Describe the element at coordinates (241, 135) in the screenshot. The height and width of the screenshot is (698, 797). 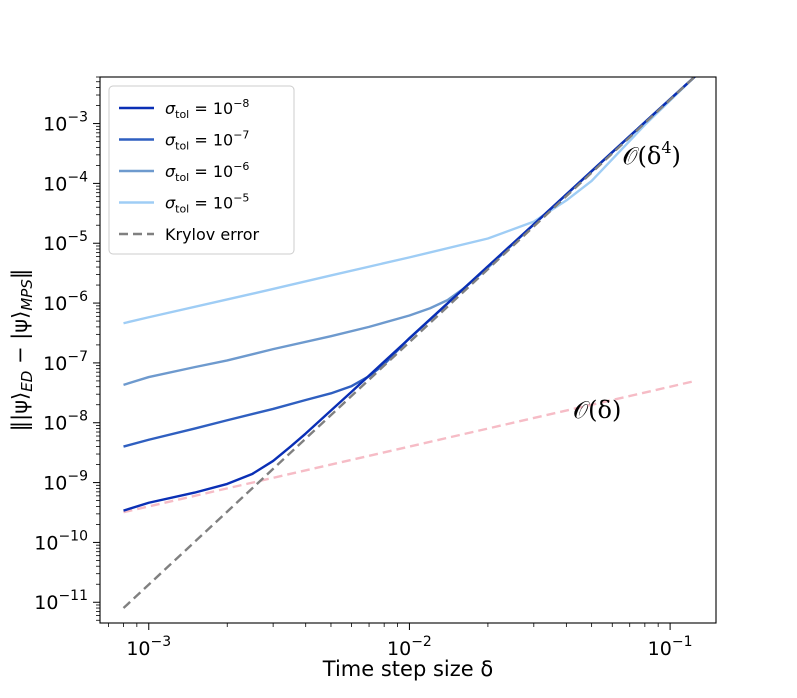
I see `legend-exponent: −7` at that location.